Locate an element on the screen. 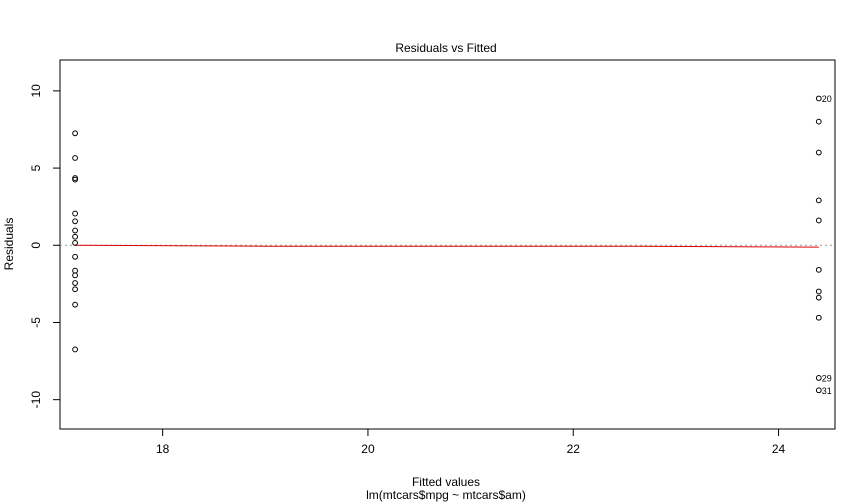 The width and height of the screenshot is (864, 504). y-tick-label: 0 is located at coordinates (36, 245).